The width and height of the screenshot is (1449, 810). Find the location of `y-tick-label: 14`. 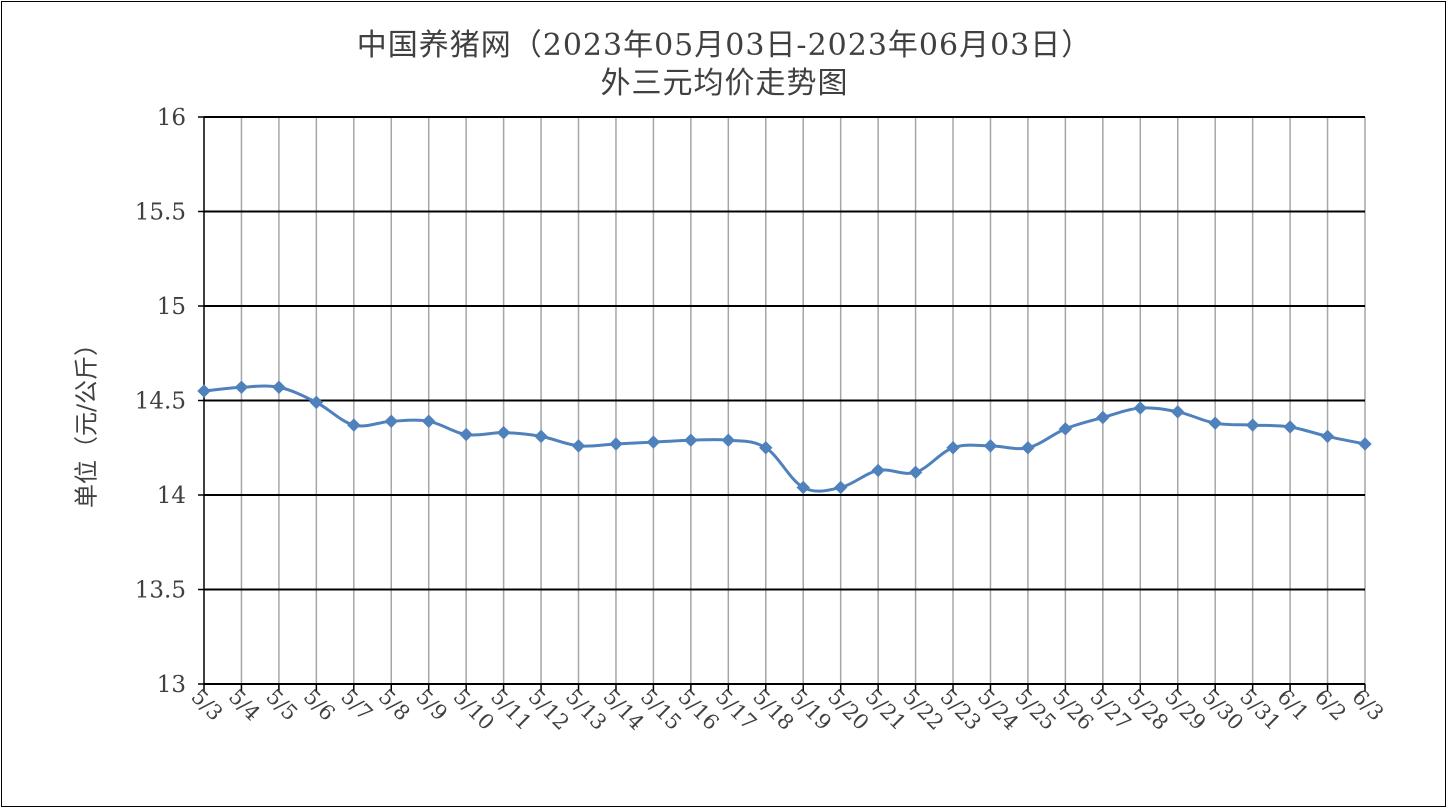

y-tick-label: 14 is located at coordinates (171, 496).